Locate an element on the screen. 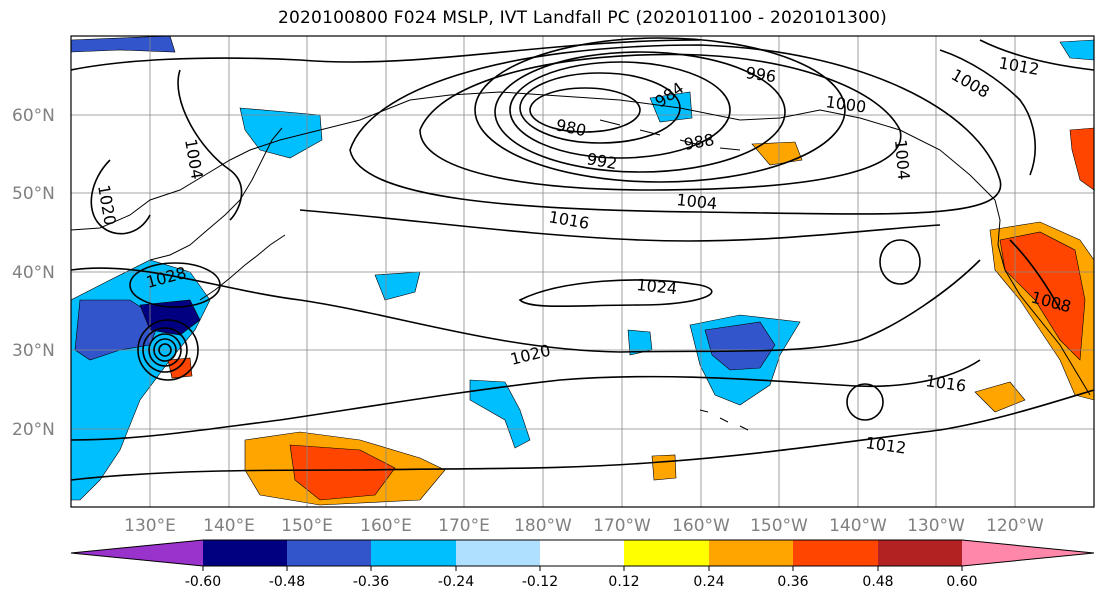 This screenshot has width=1105, height=601. lon-label: 150°W is located at coordinates (779, 526).